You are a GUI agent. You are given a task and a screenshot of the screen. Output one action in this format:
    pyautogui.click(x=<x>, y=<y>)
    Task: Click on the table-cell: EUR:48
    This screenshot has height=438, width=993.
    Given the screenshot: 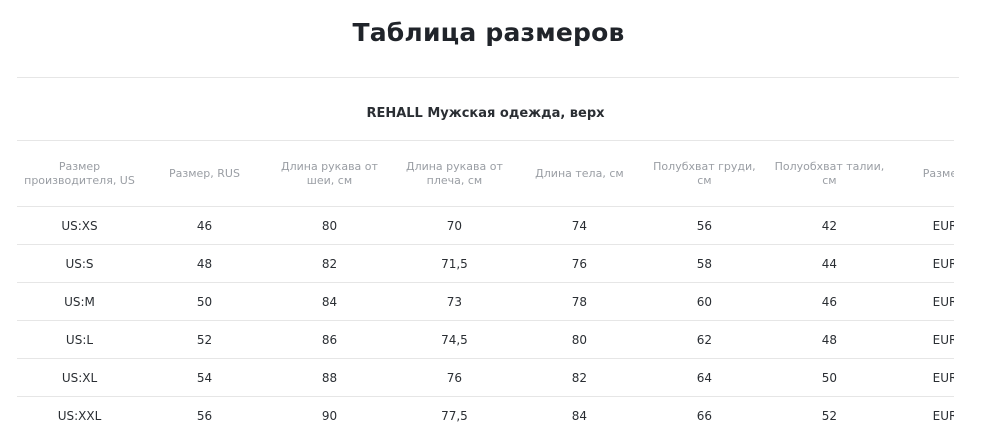 What is the action you would take?
    pyautogui.click(x=922, y=263)
    